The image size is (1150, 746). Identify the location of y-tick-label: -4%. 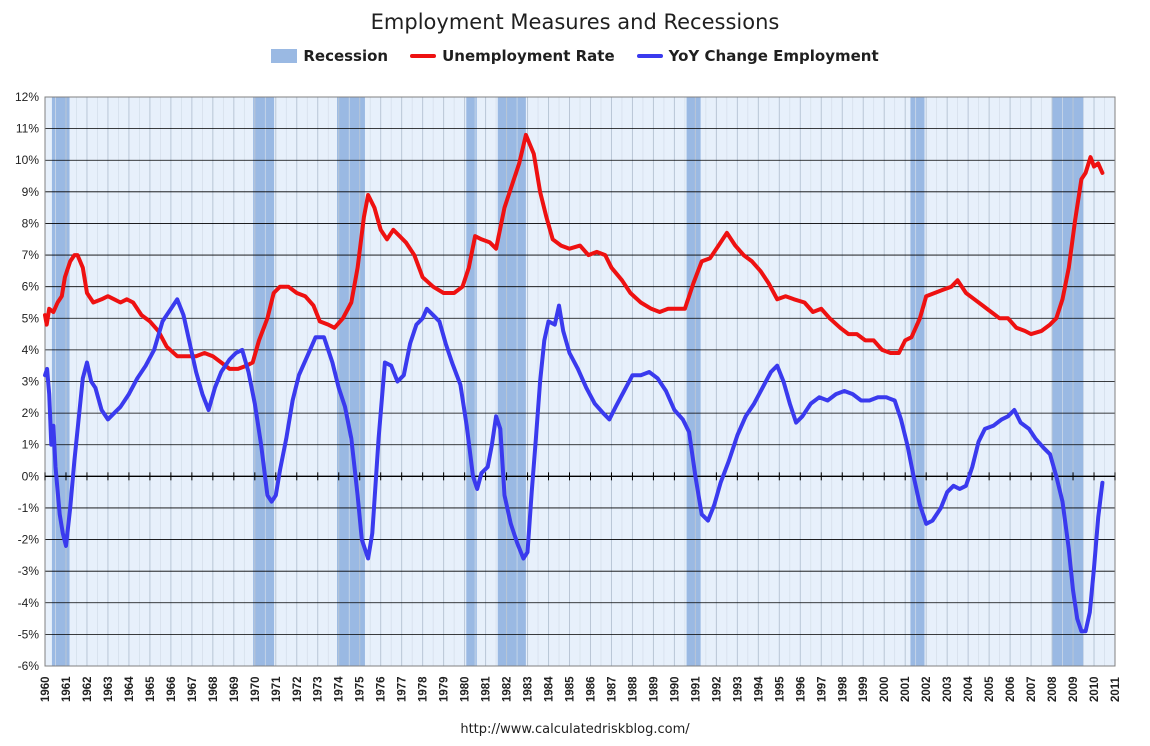
(29, 603).